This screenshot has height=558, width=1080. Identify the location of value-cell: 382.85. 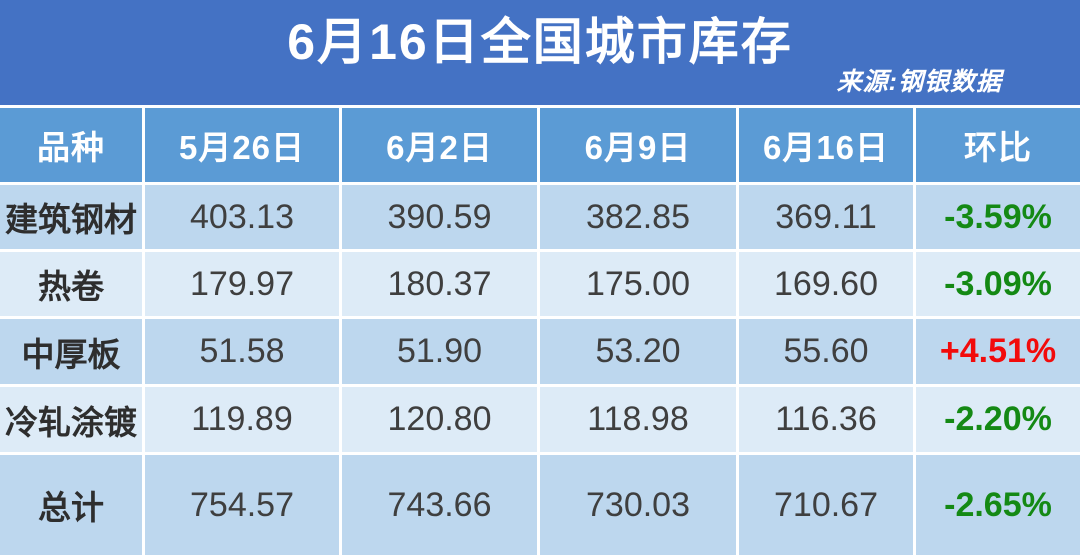
(638, 217).